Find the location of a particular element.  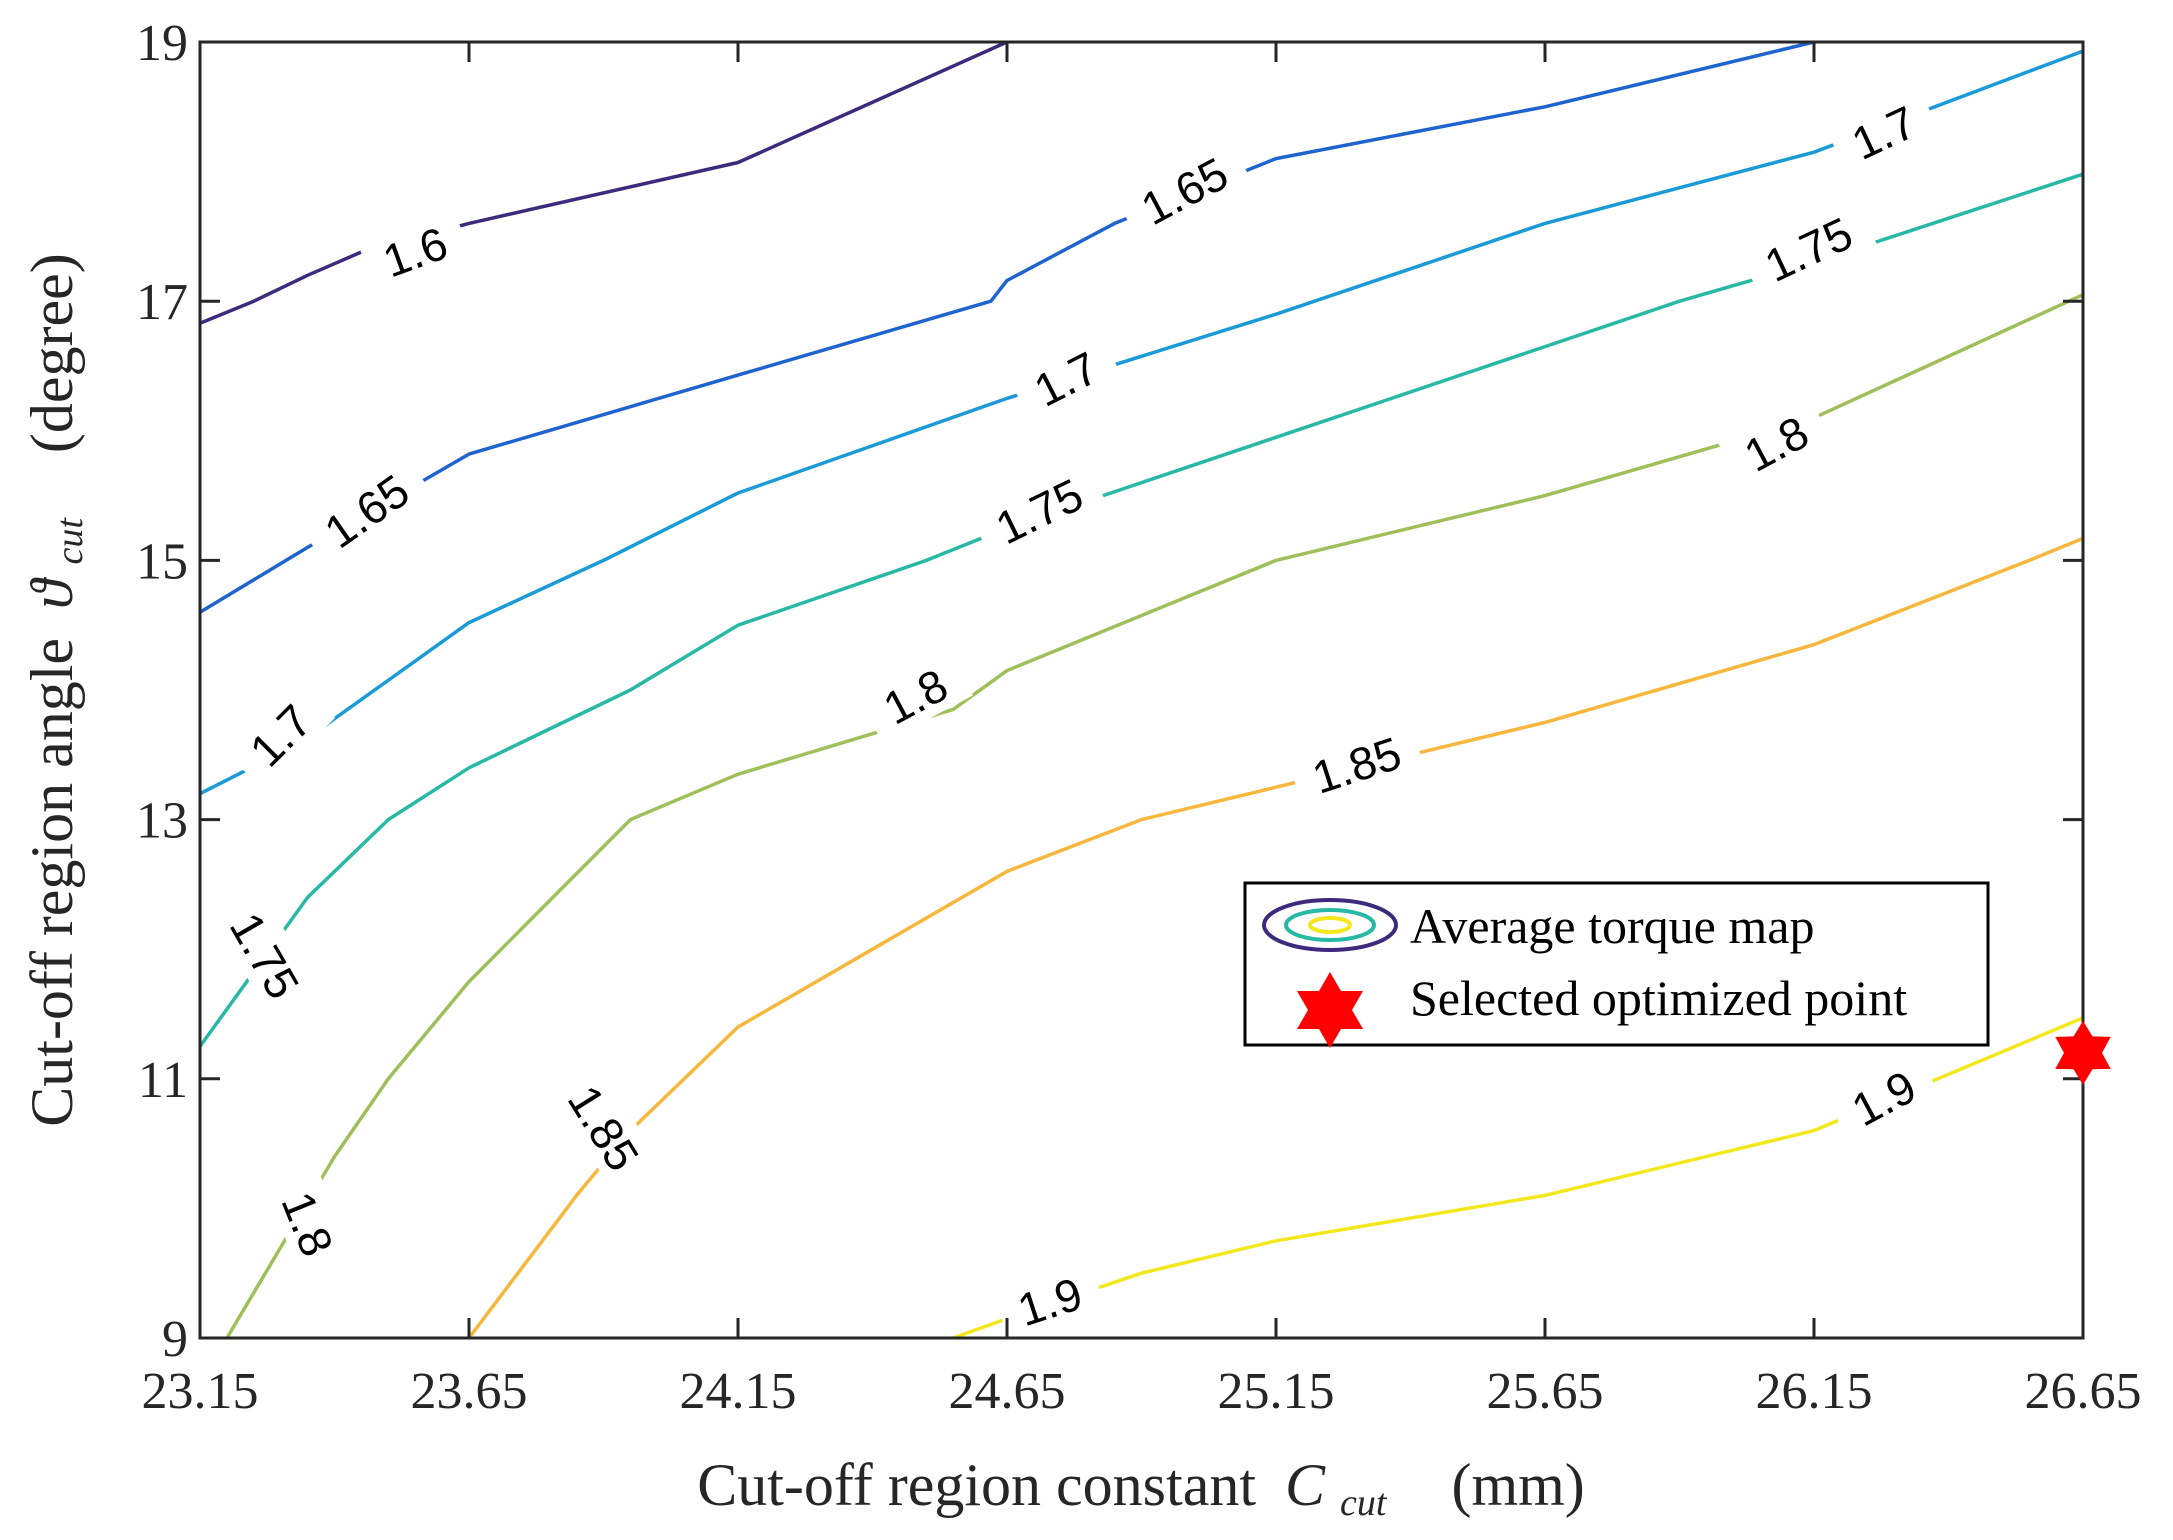

x-tick-label: 26.65 is located at coordinates (2083, 1391).